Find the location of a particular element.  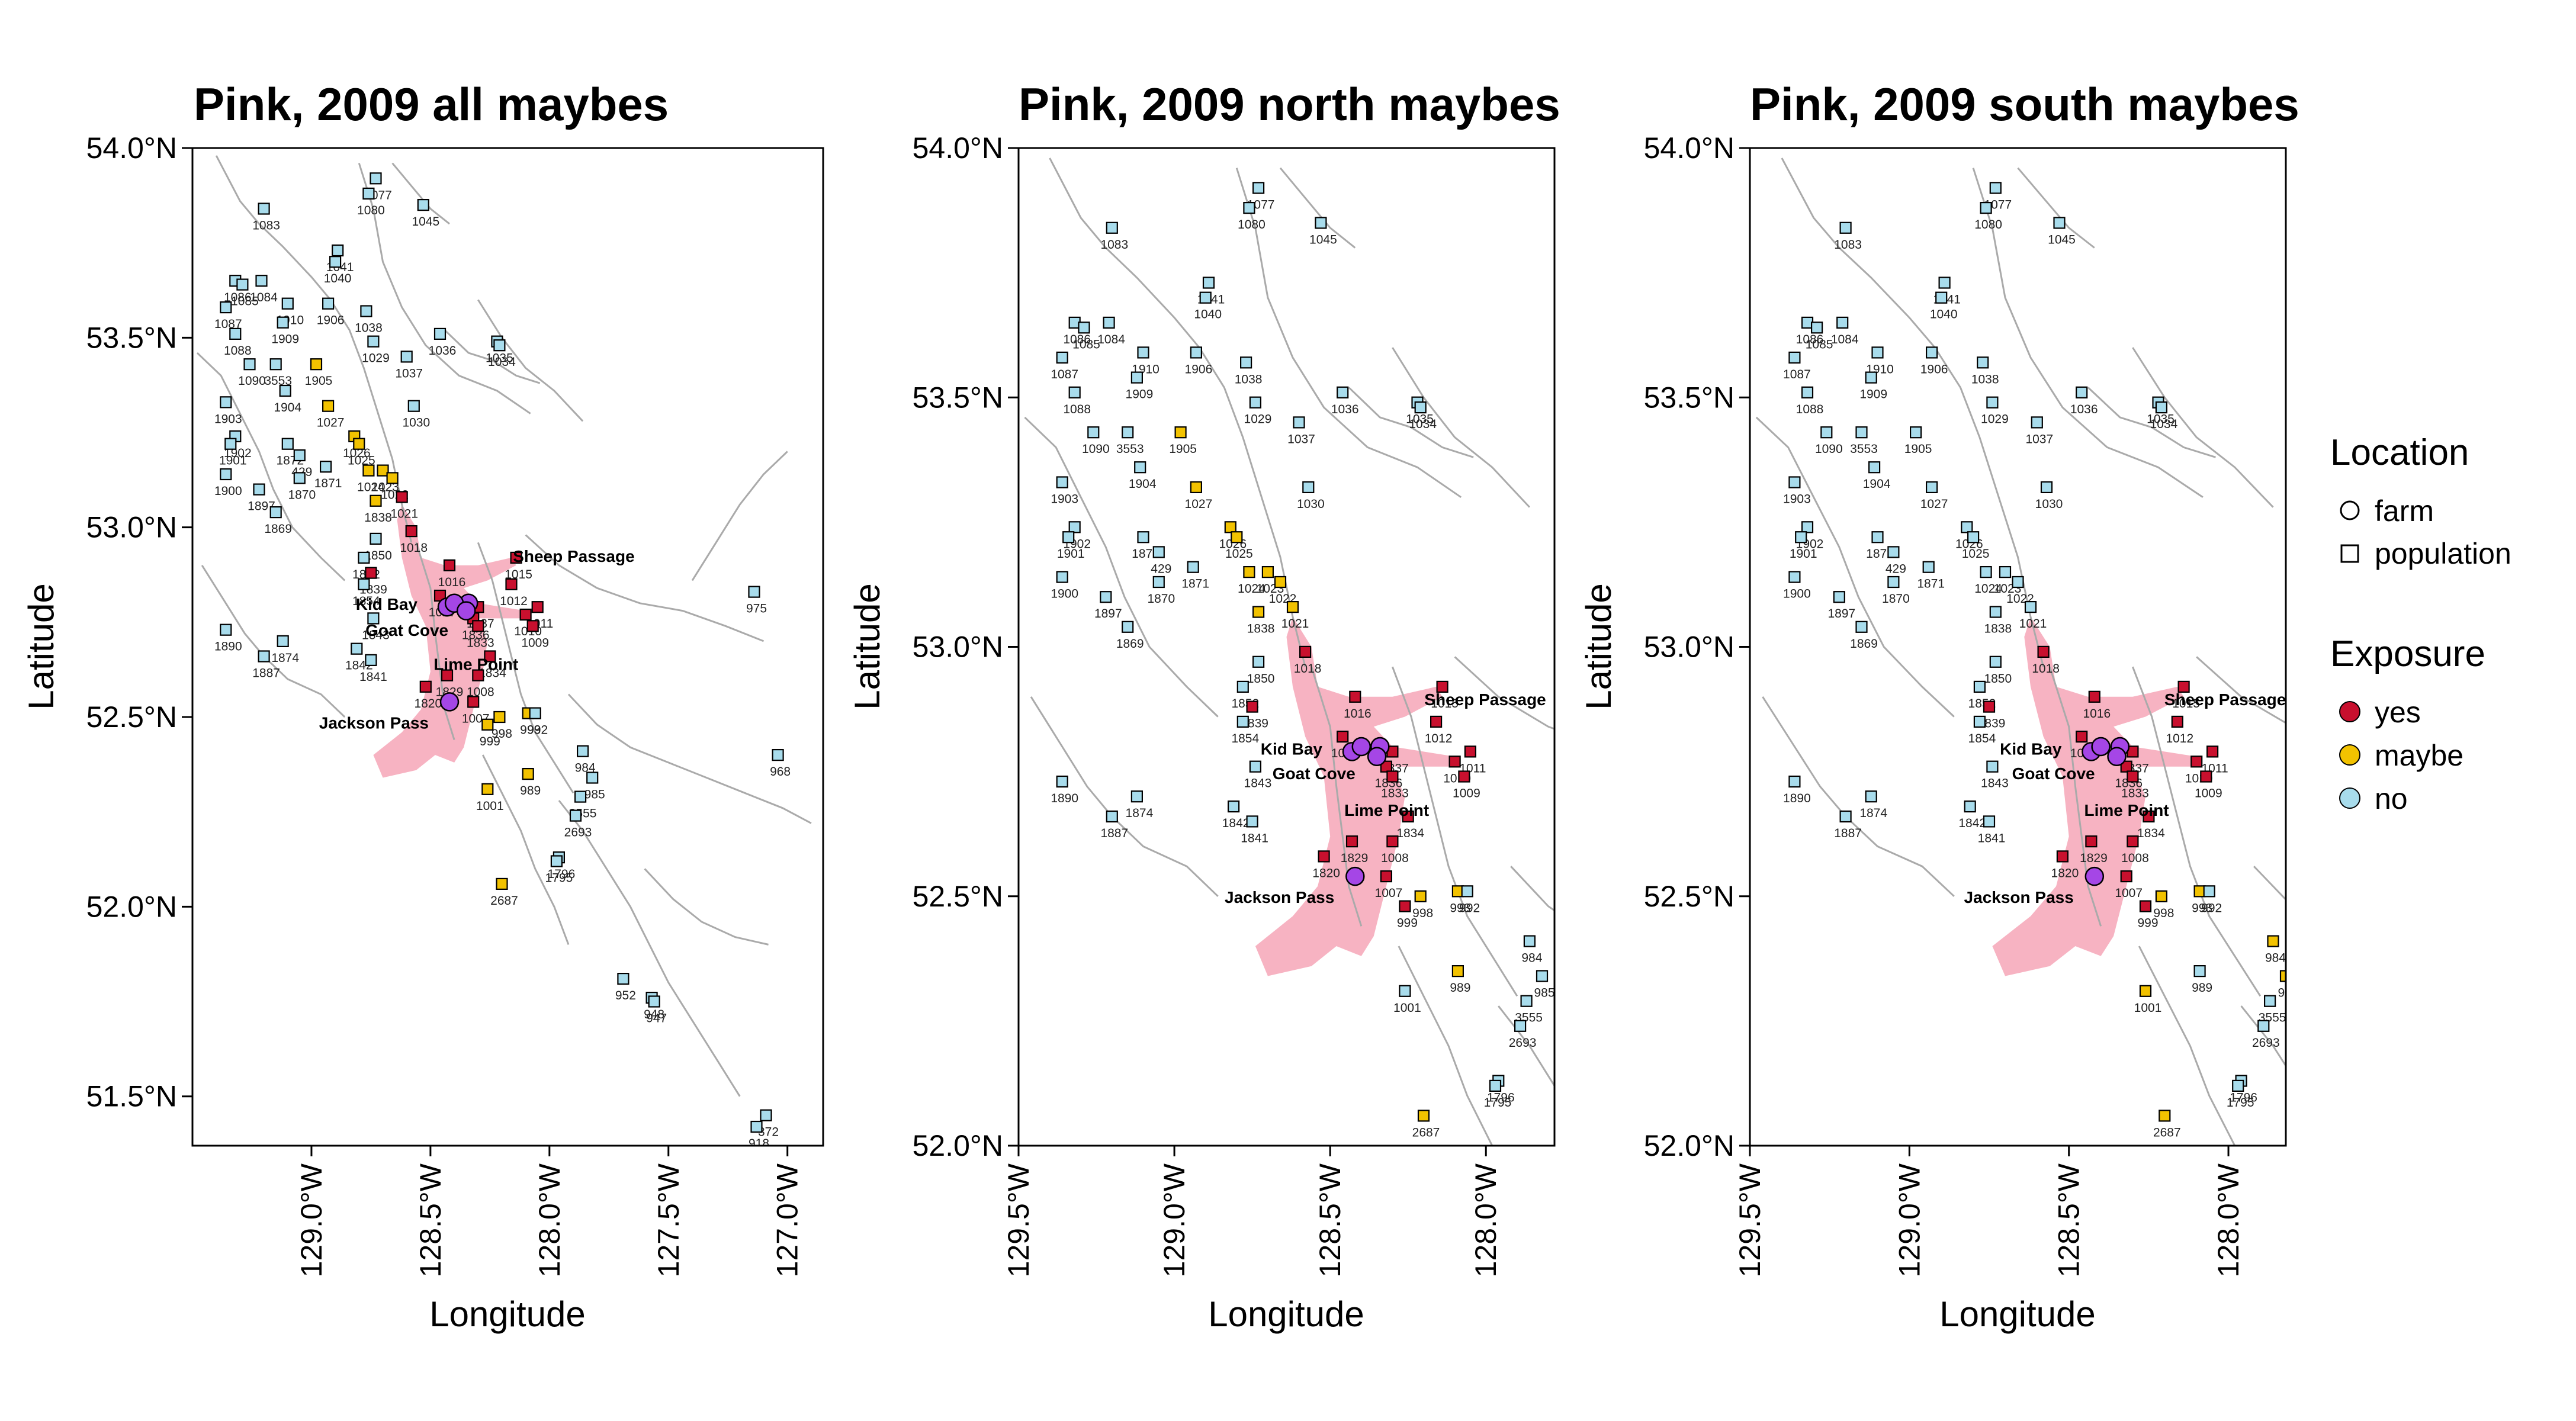

population-site-label: 1034 is located at coordinates (502, 362).